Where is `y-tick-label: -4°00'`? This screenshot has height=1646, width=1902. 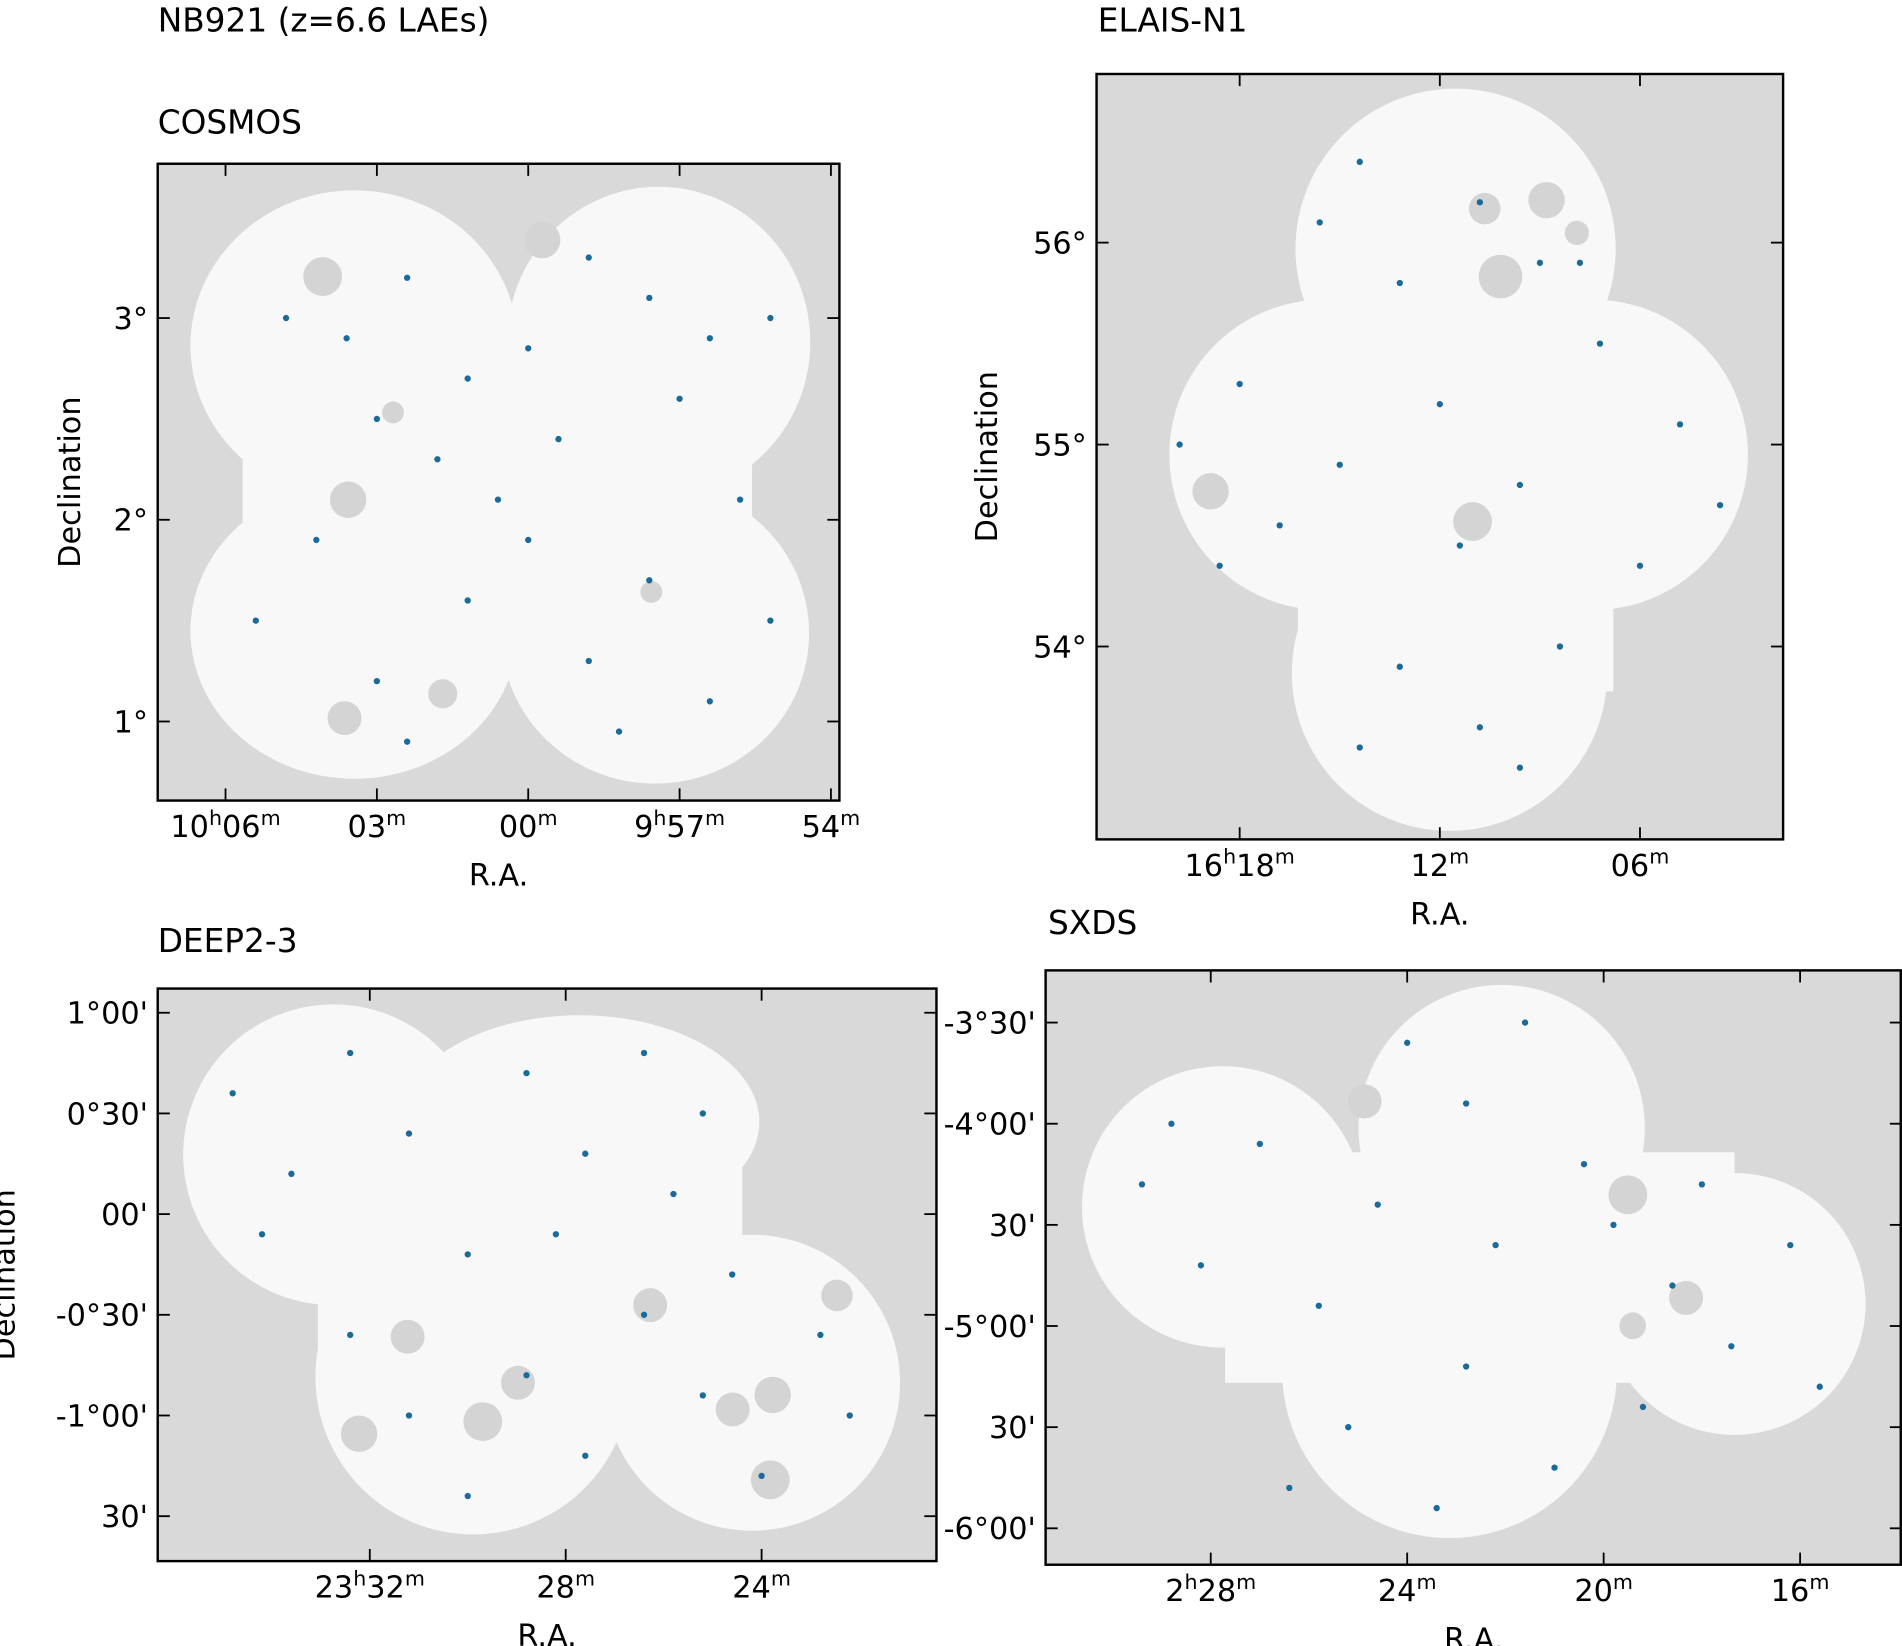 y-tick-label: -4°00' is located at coordinates (990, 1125).